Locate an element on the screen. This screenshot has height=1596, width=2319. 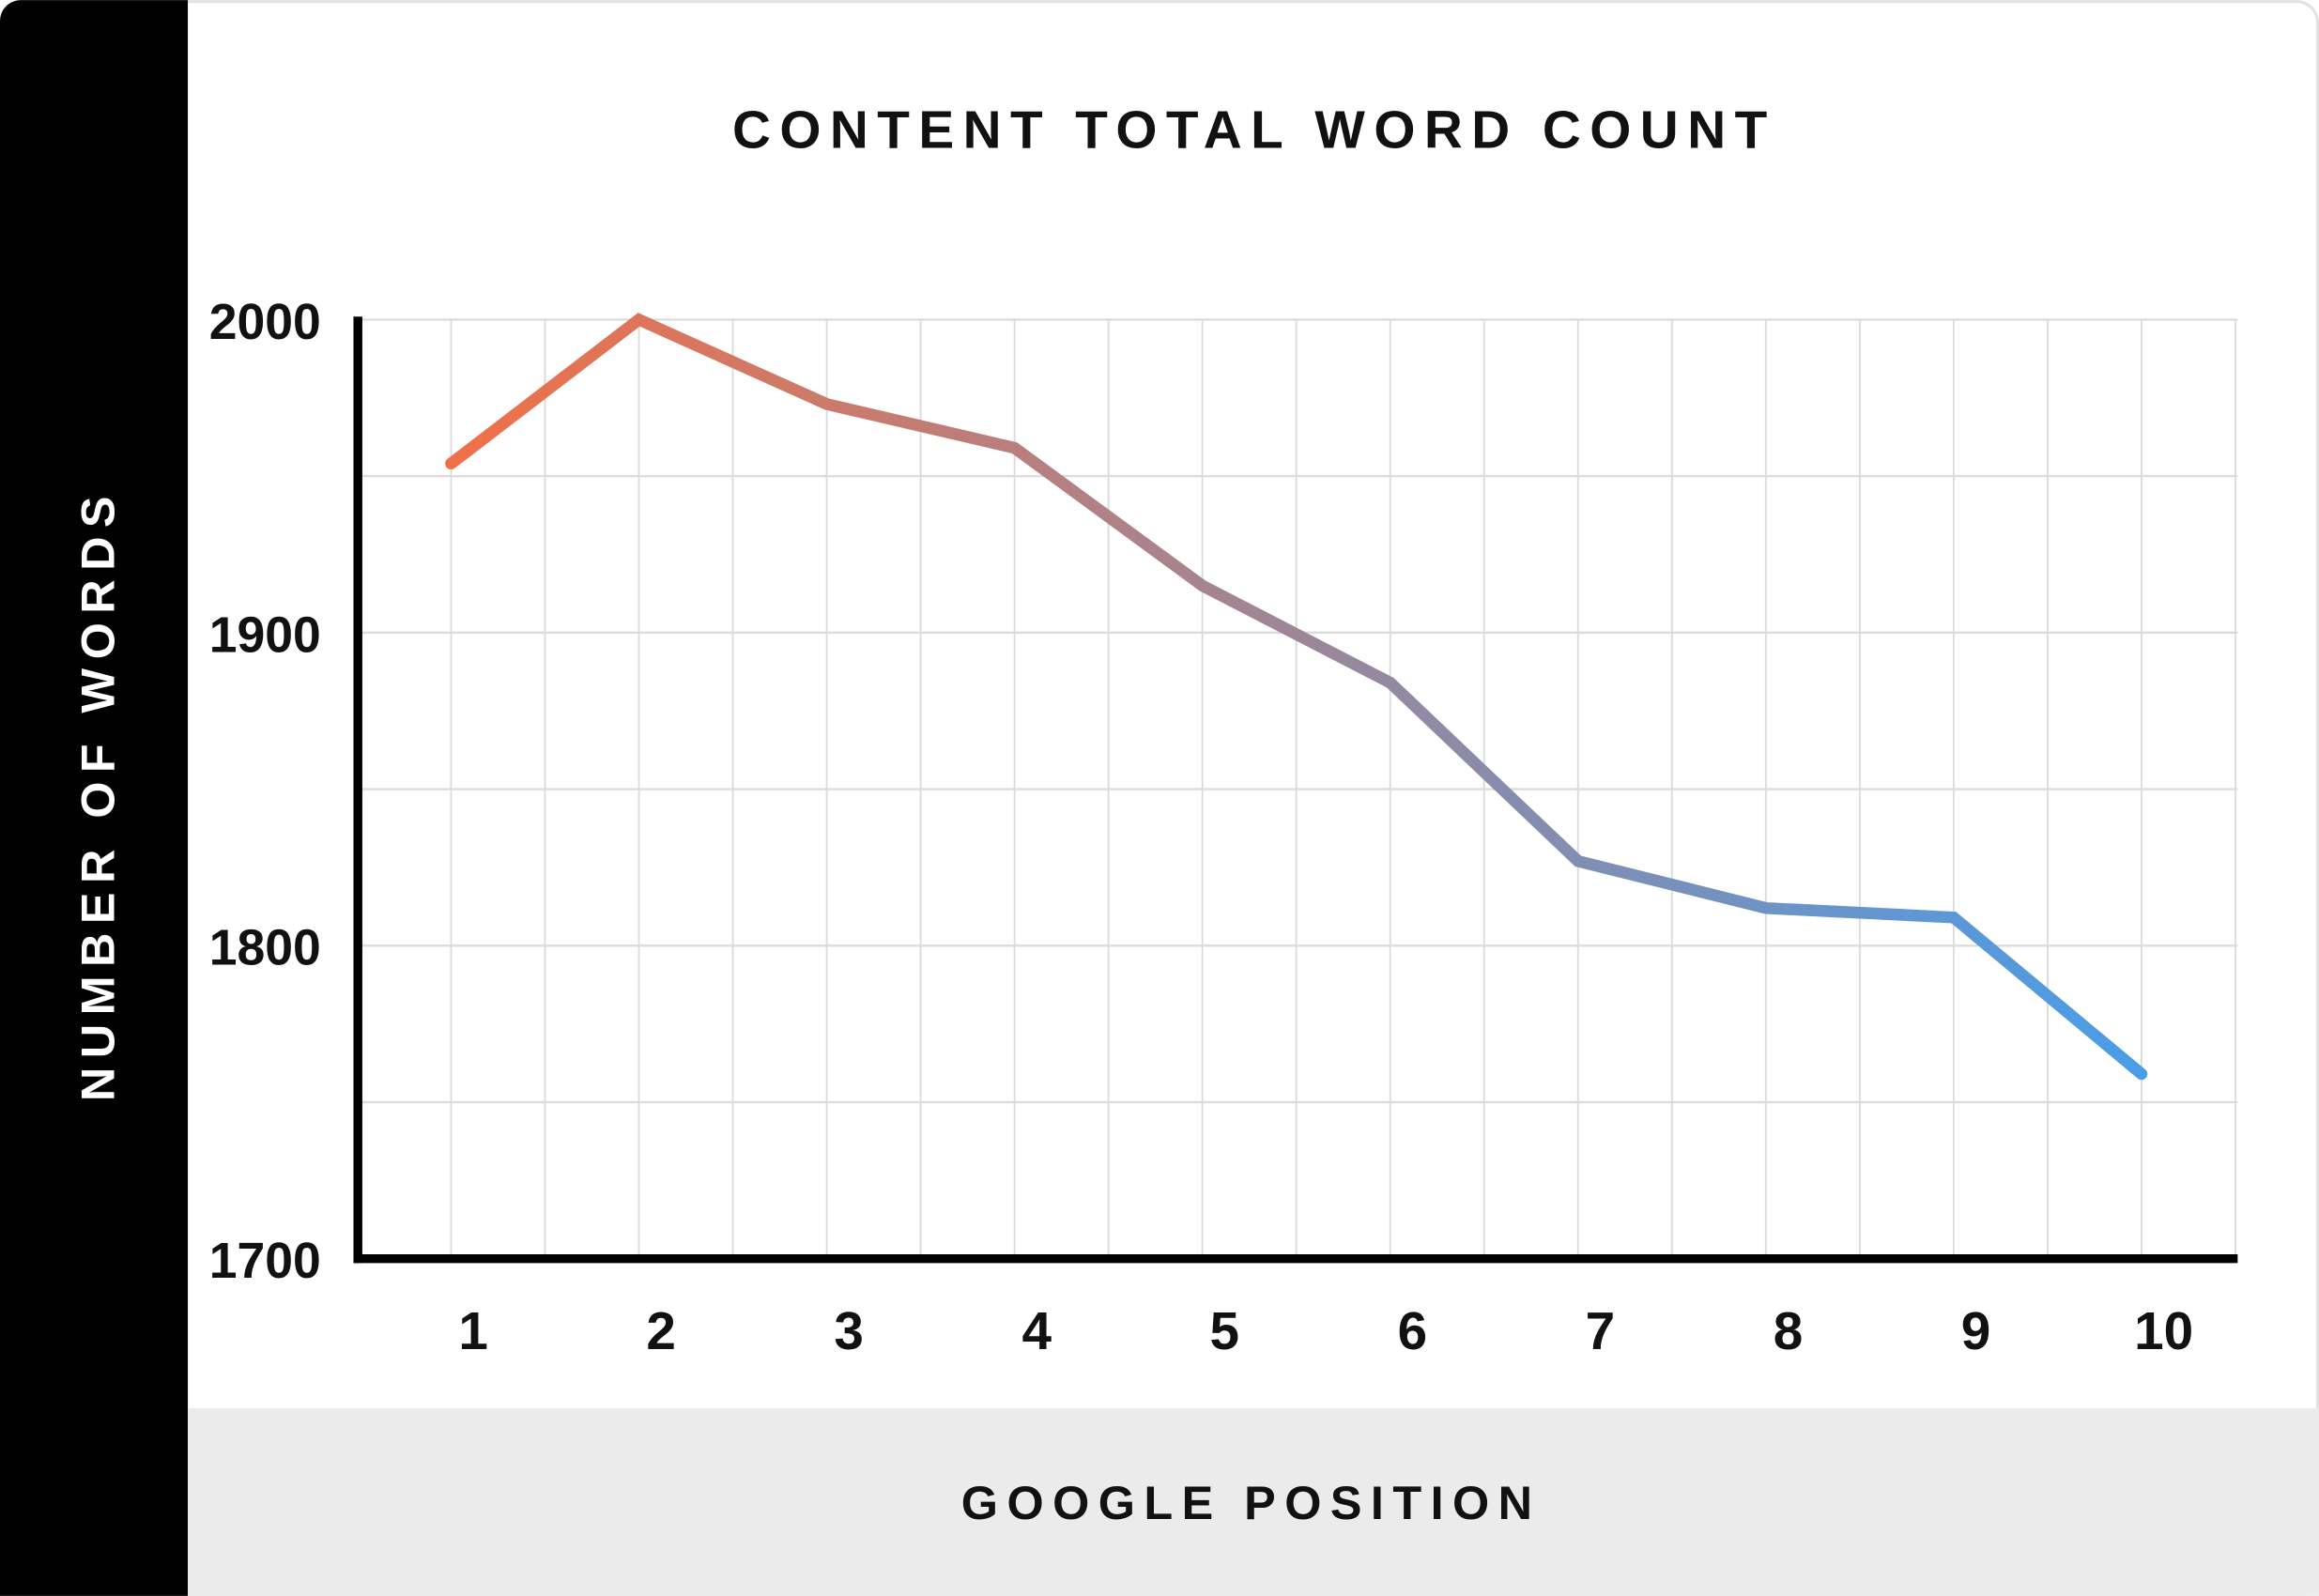
y-axis-label: NUMBER OF WORDS is located at coordinates (97, 794).